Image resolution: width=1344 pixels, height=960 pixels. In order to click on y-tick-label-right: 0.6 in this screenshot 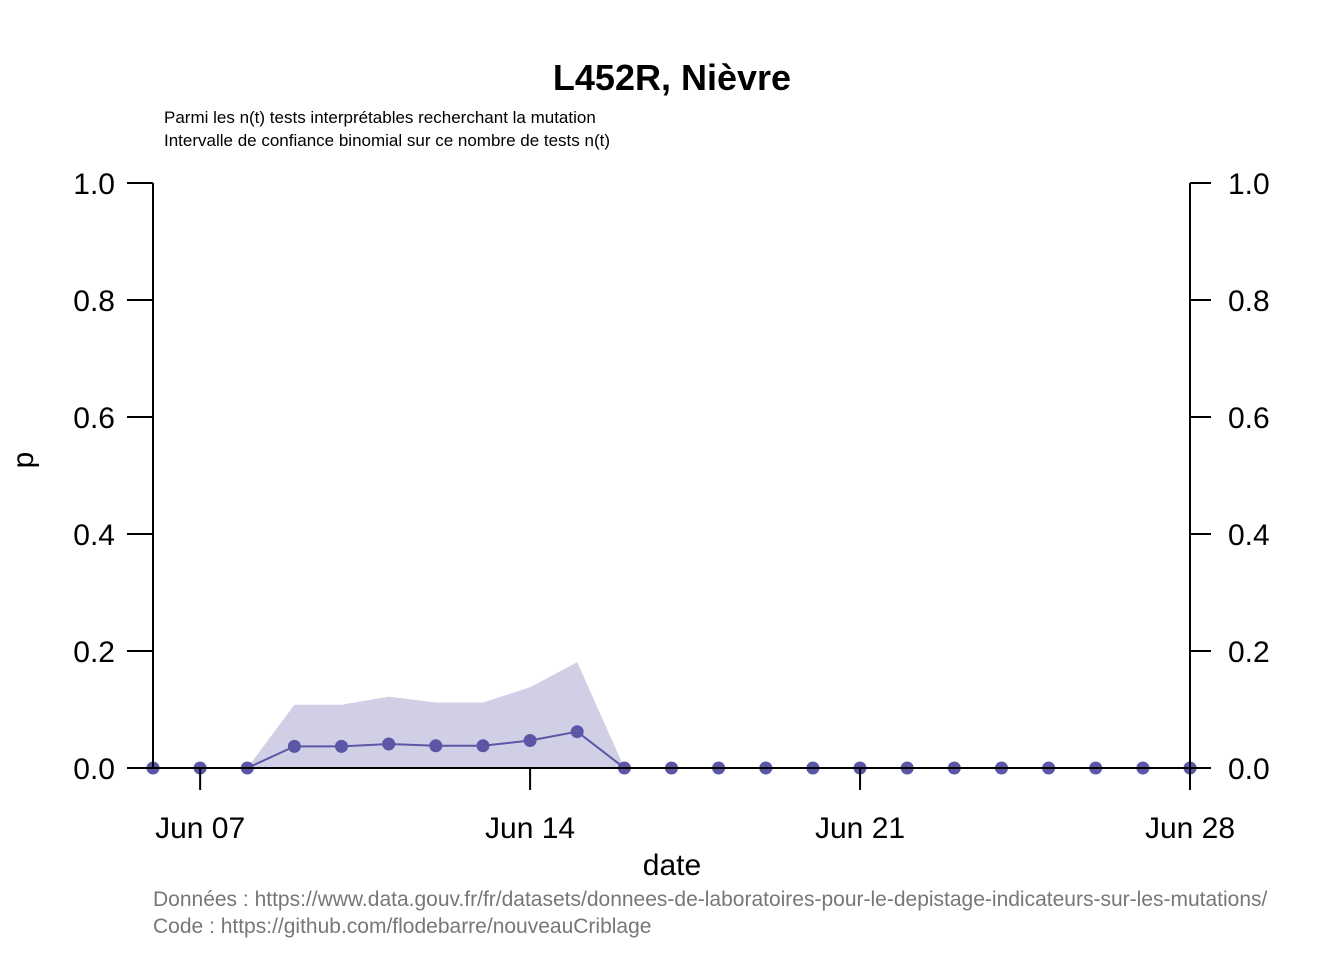, I will do `click(1249, 418)`.